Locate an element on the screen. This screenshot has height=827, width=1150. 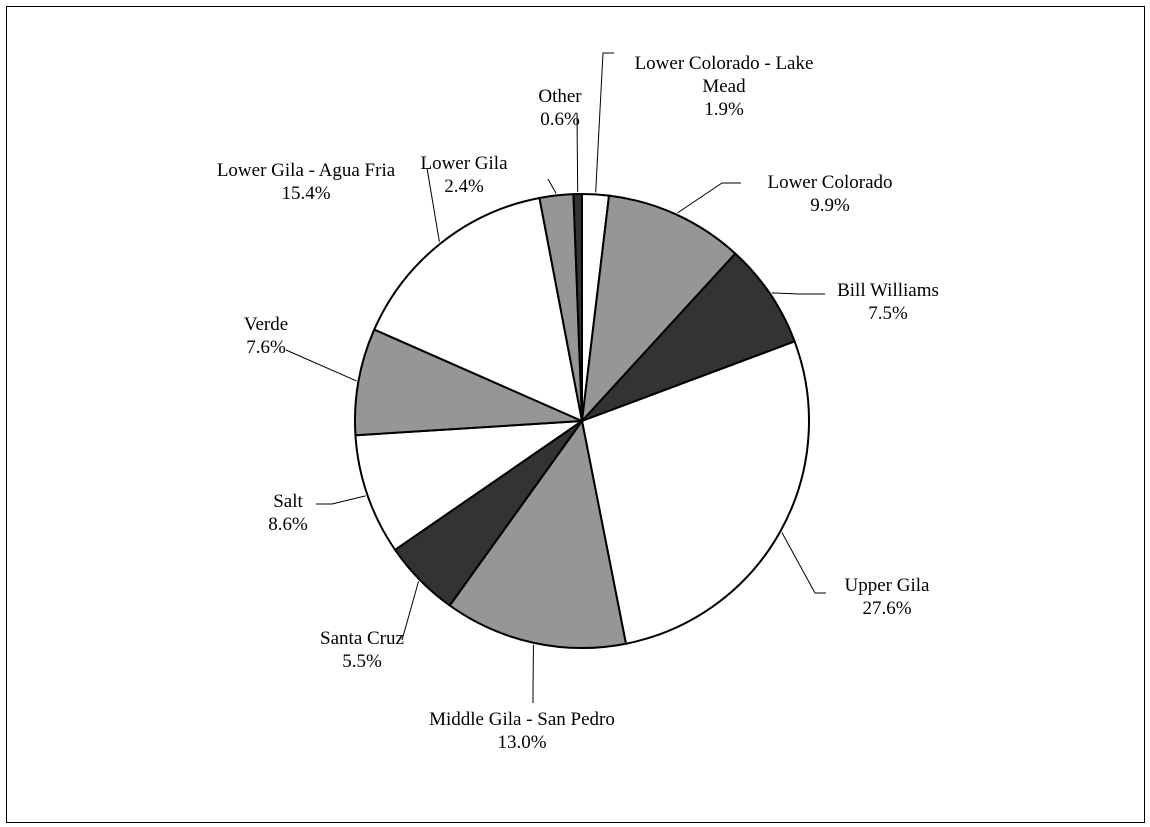
slice-middle-gila-san-pedro is located at coordinates (538, 533).